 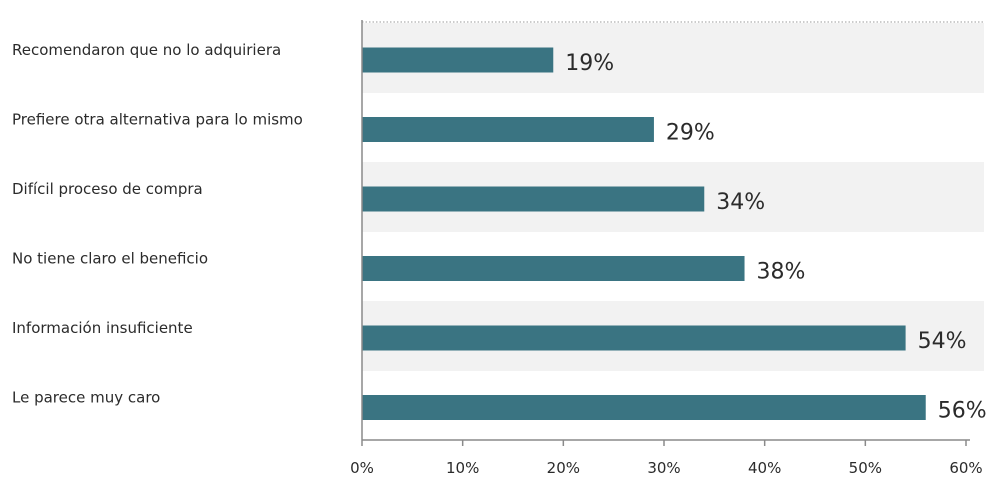 I want to click on category-label: Difícil proceso de compra, so click(x=107, y=189).